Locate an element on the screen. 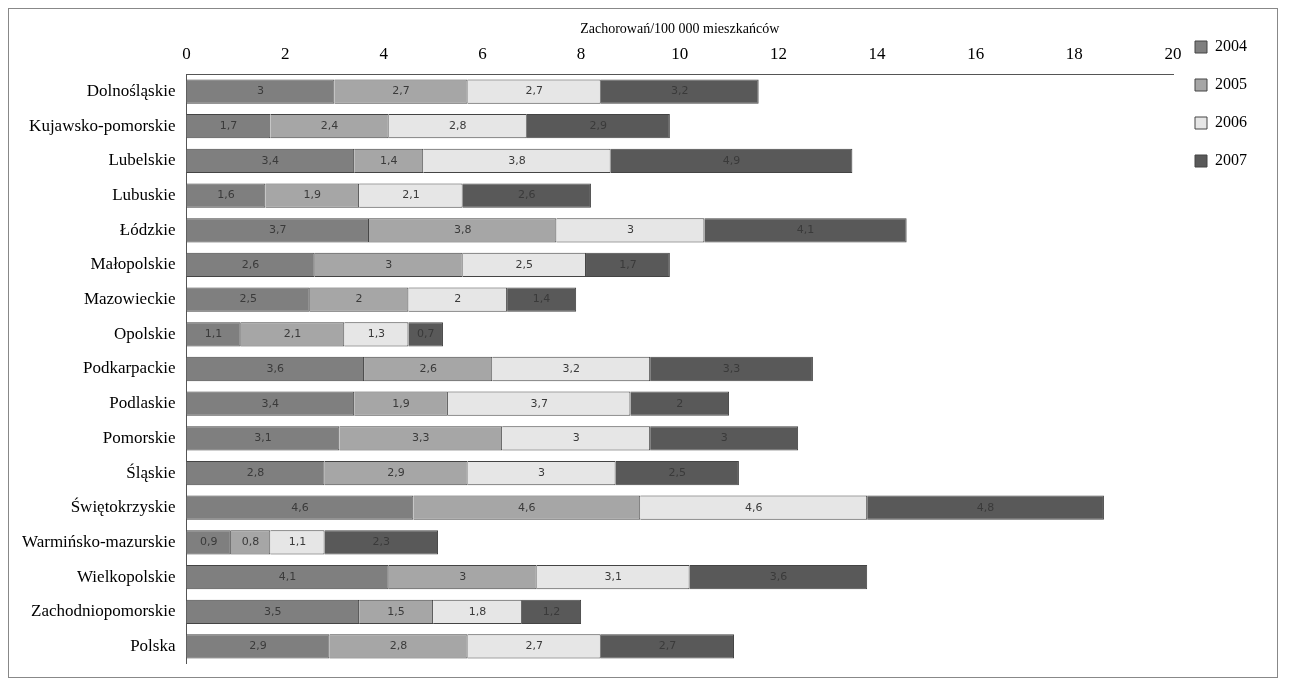  x-tick-label: 18 is located at coordinates (1074, 54).